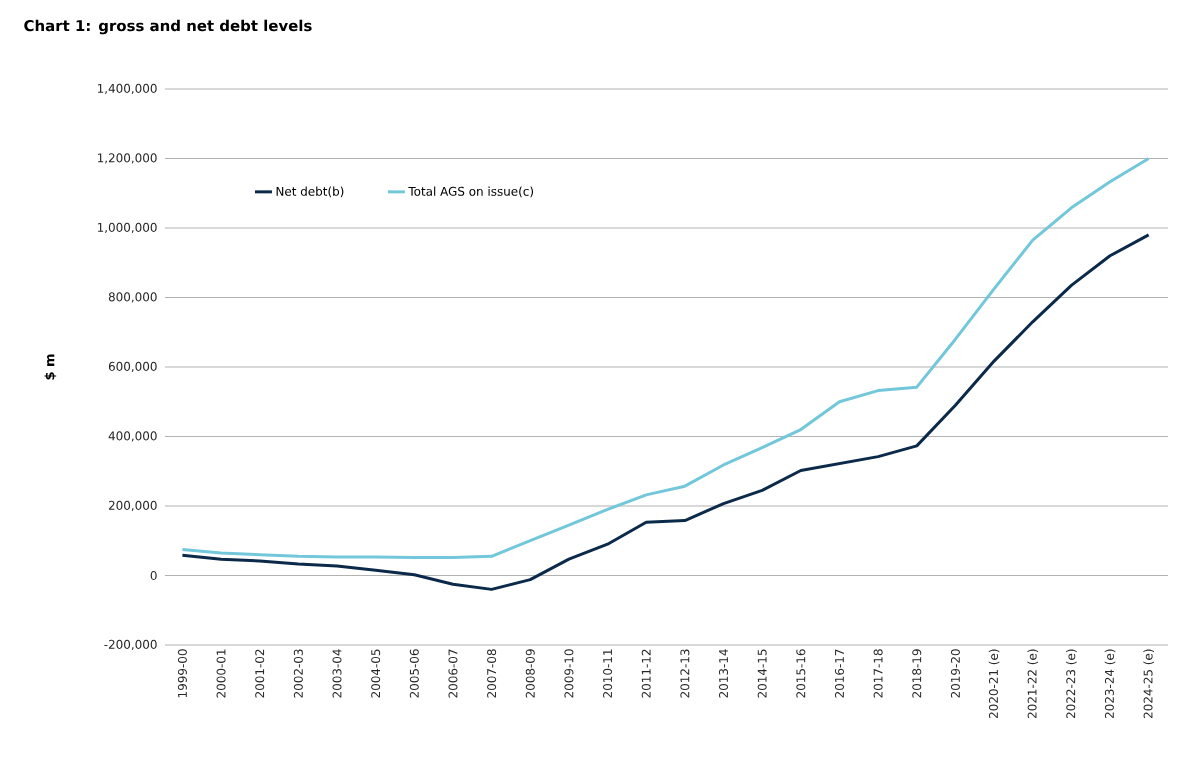 The height and width of the screenshot is (782, 1200). What do you see at coordinates (153, 575) in the screenshot?
I see `y-tick-label: 0` at bounding box center [153, 575].